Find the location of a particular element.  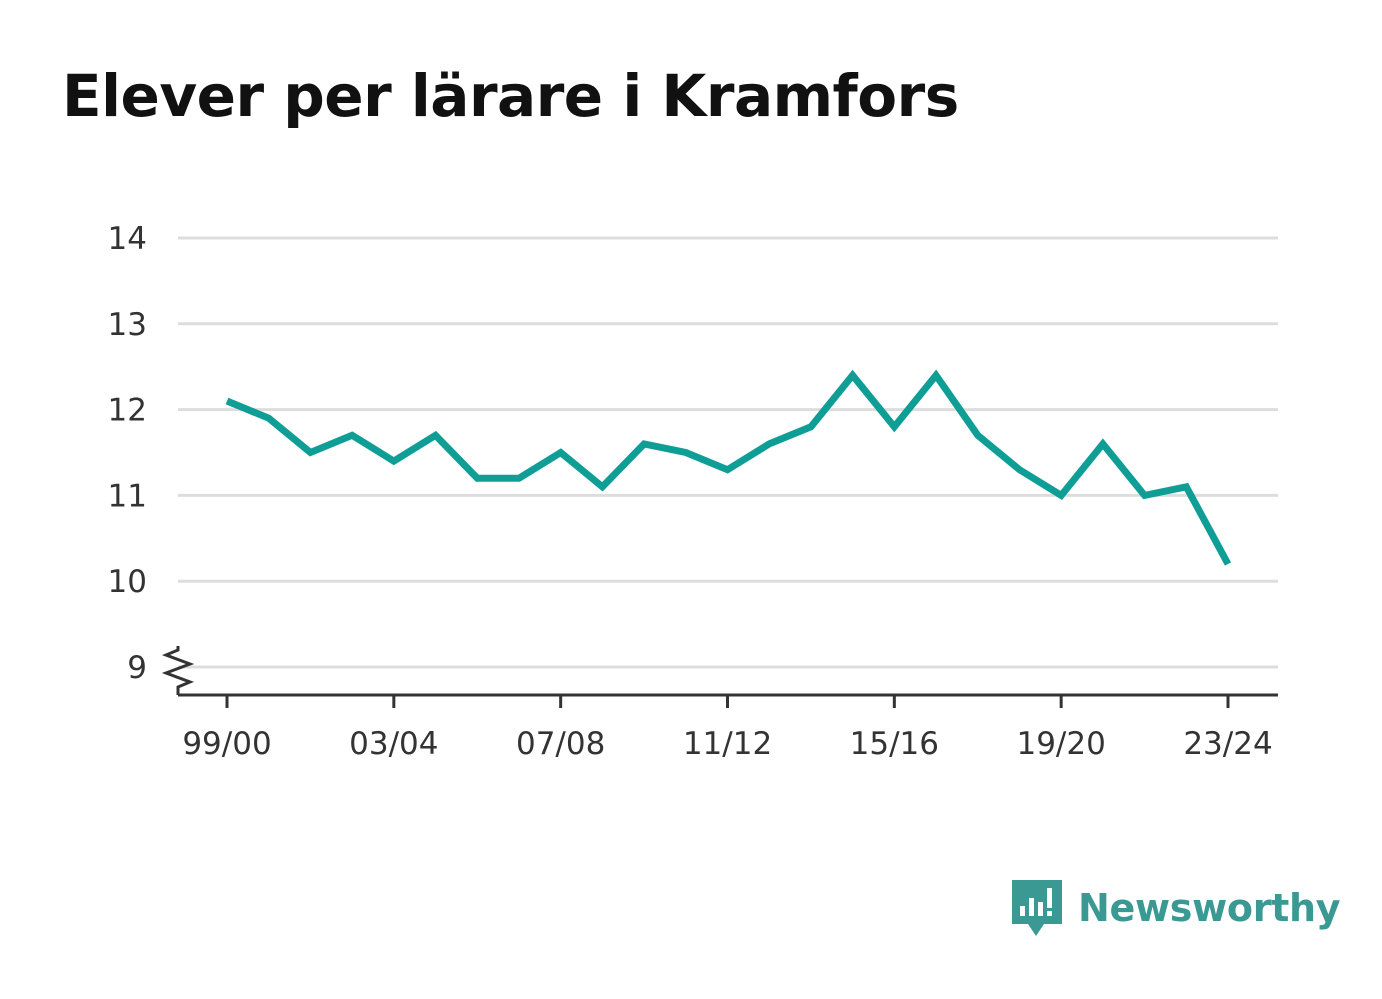

y-tick-labels: 9 10 11 12 13 14 is located at coordinates (127, 453).